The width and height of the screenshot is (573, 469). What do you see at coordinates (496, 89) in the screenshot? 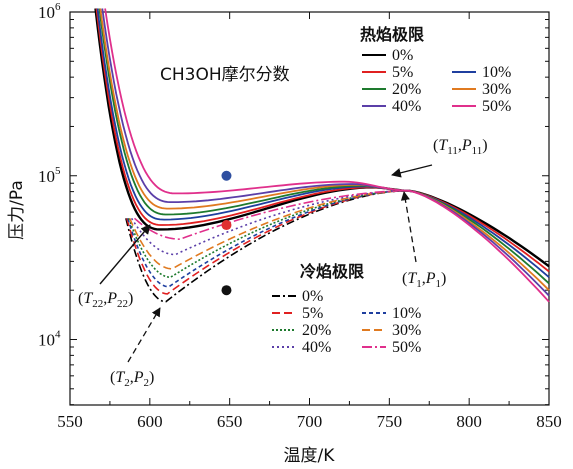
I see `hot-legend-label-4: 30%` at bounding box center [496, 89].